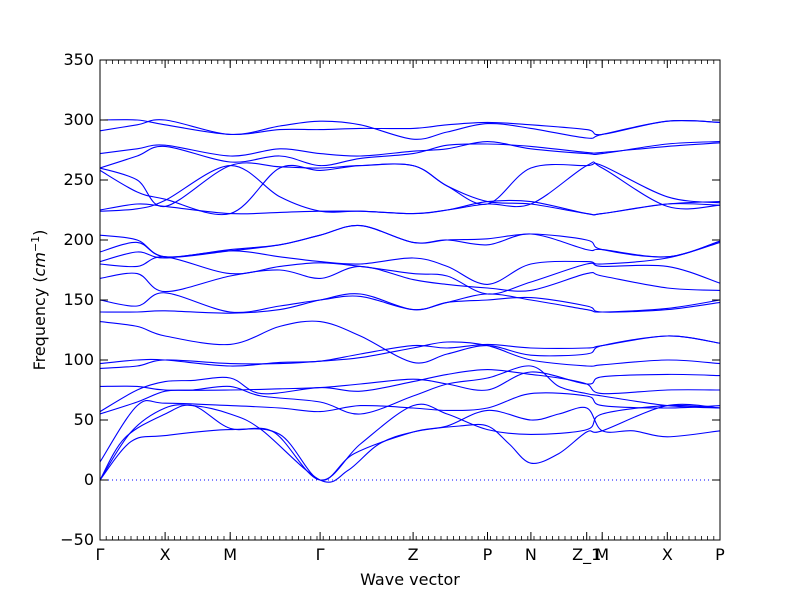  What do you see at coordinates (413, 554) in the screenshot?
I see `x-tick-label: Z` at bounding box center [413, 554].